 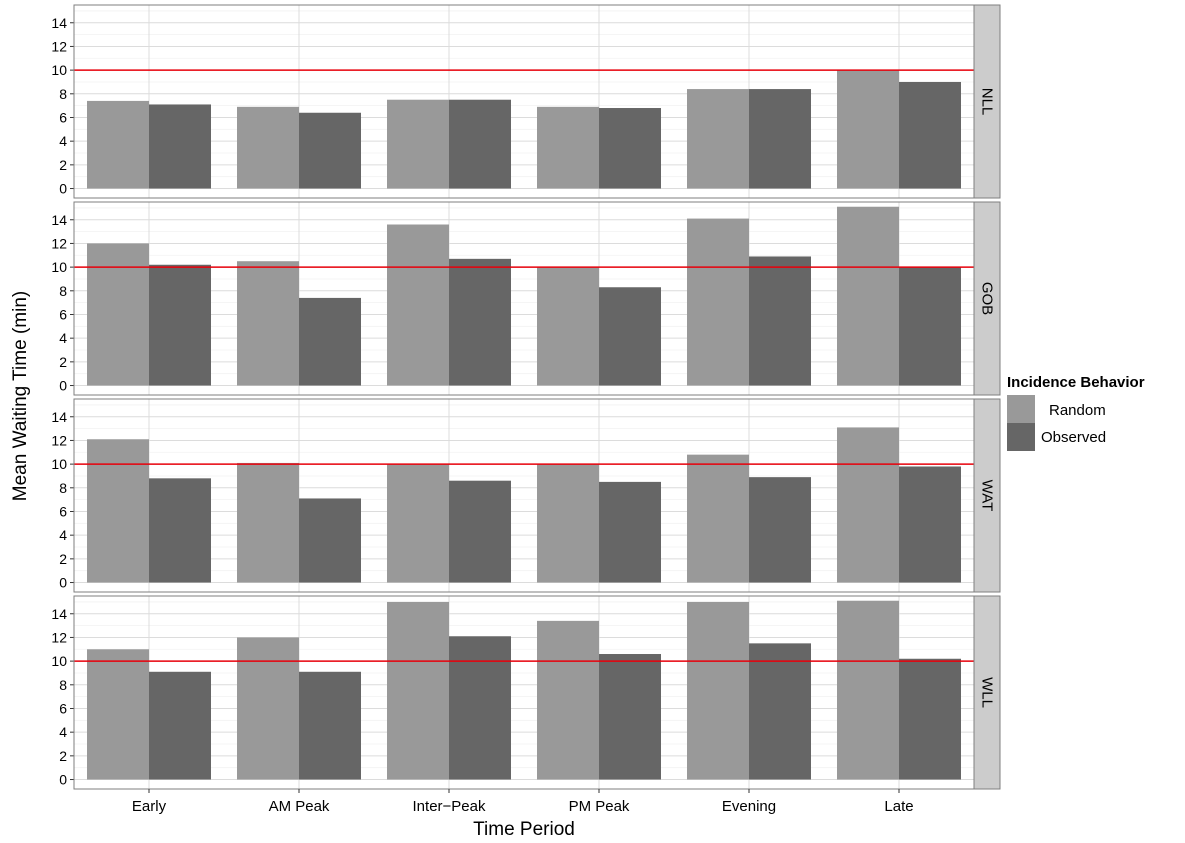 What do you see at coordinates (118, 314) in the screenshot?
I see `bar-gob-random-early` at bounding box center [118, 314].